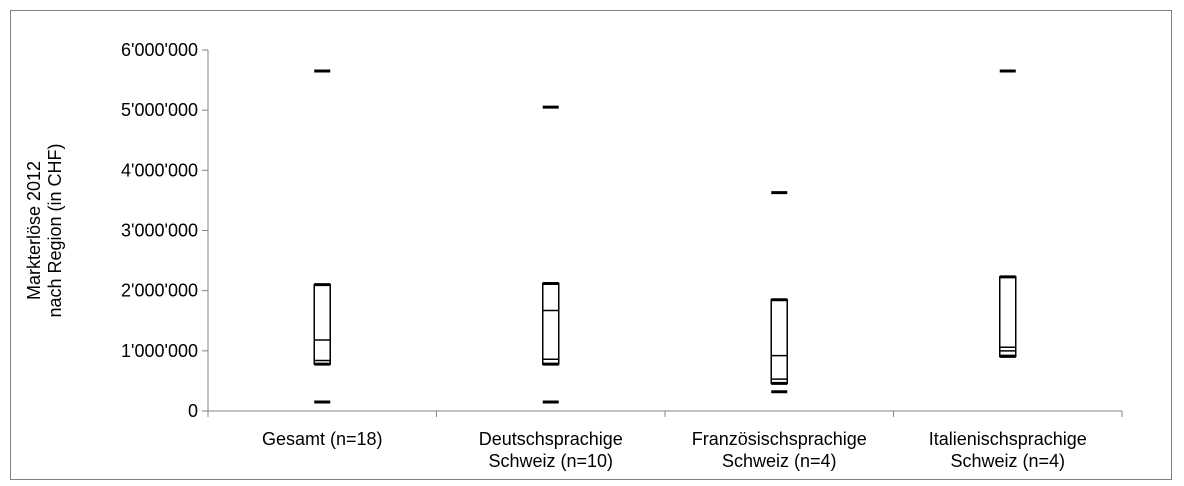 This screenshot has width=1184, height=486. Describe the element at coordinates (550, 461) in the screenshot. I see `x-category-label: Schweiz (n=10)` at that location.